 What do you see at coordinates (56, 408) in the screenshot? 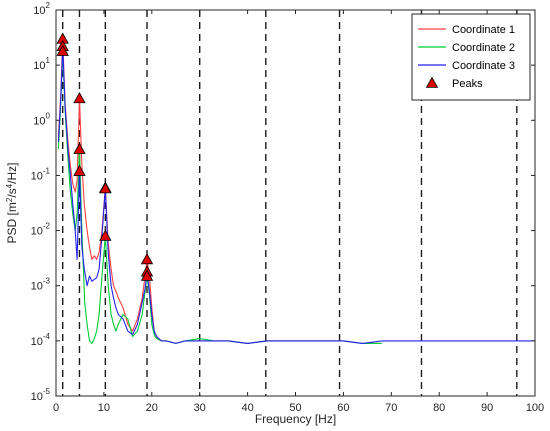
I see `x-tick-label: 0` at bounding box center [56, 408].